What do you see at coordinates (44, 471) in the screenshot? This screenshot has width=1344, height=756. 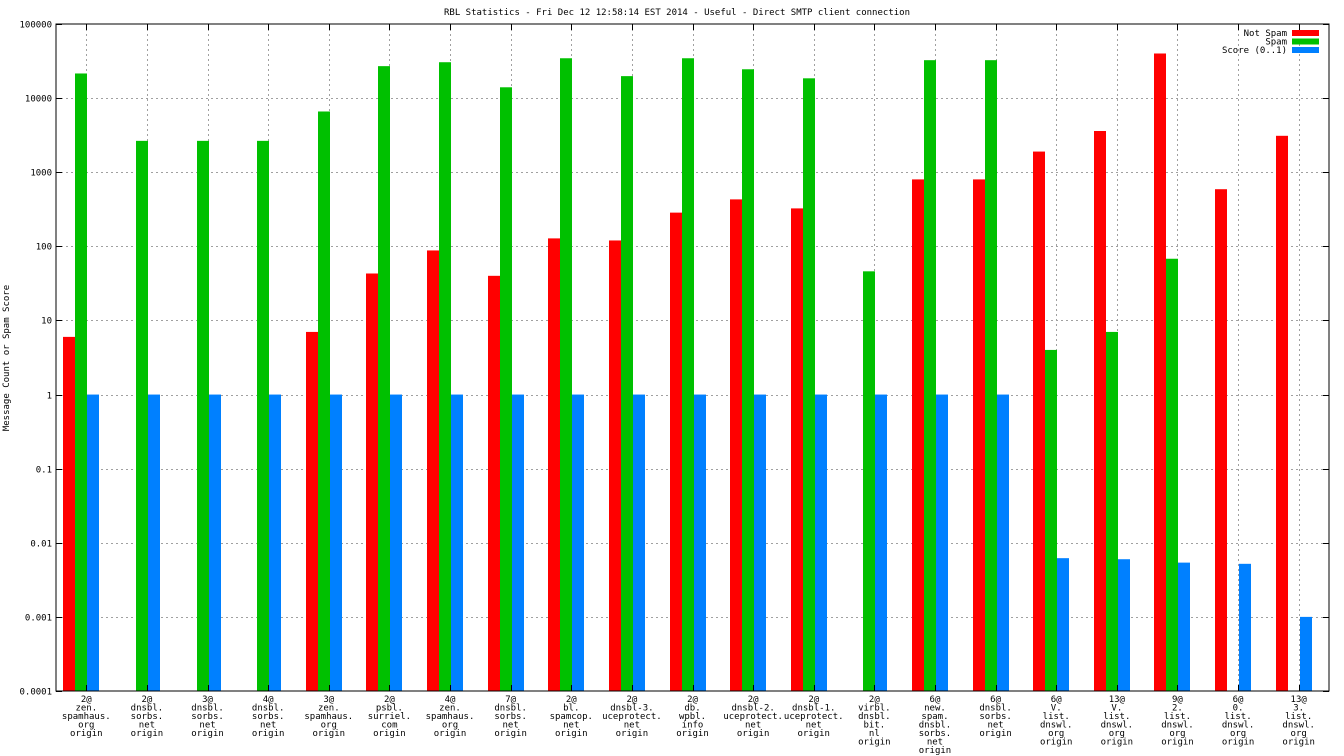 I see `y-tick-label: 0.1` at bounding box center [44, 471].